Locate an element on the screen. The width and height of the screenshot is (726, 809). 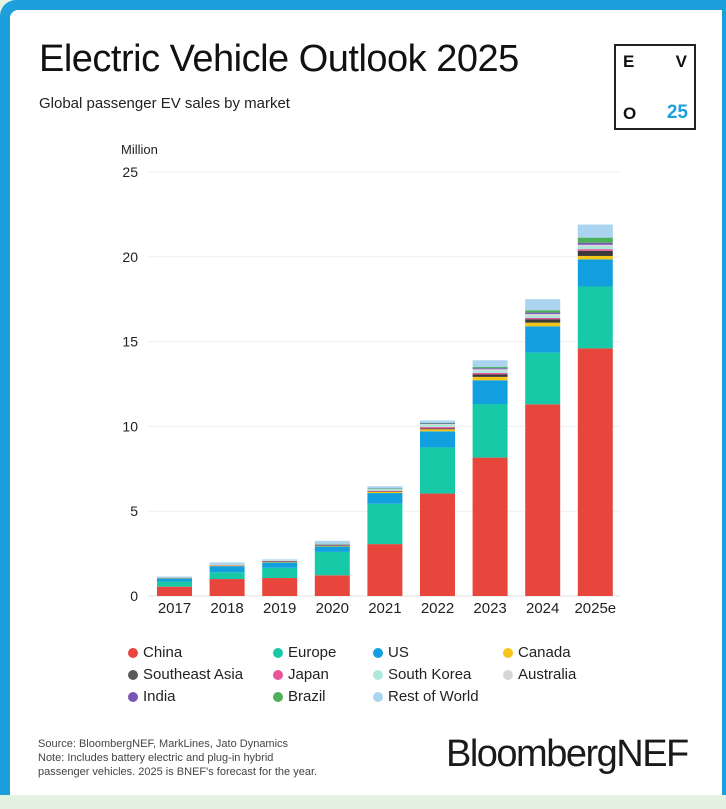
legend-label: Australia is located at coordinates (547, 674).